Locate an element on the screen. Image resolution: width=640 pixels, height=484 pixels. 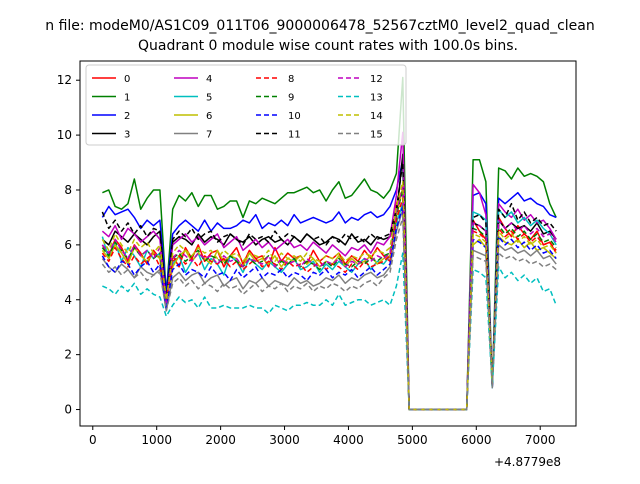
legend-label-1: 1 is located at coordinates (127, 98).